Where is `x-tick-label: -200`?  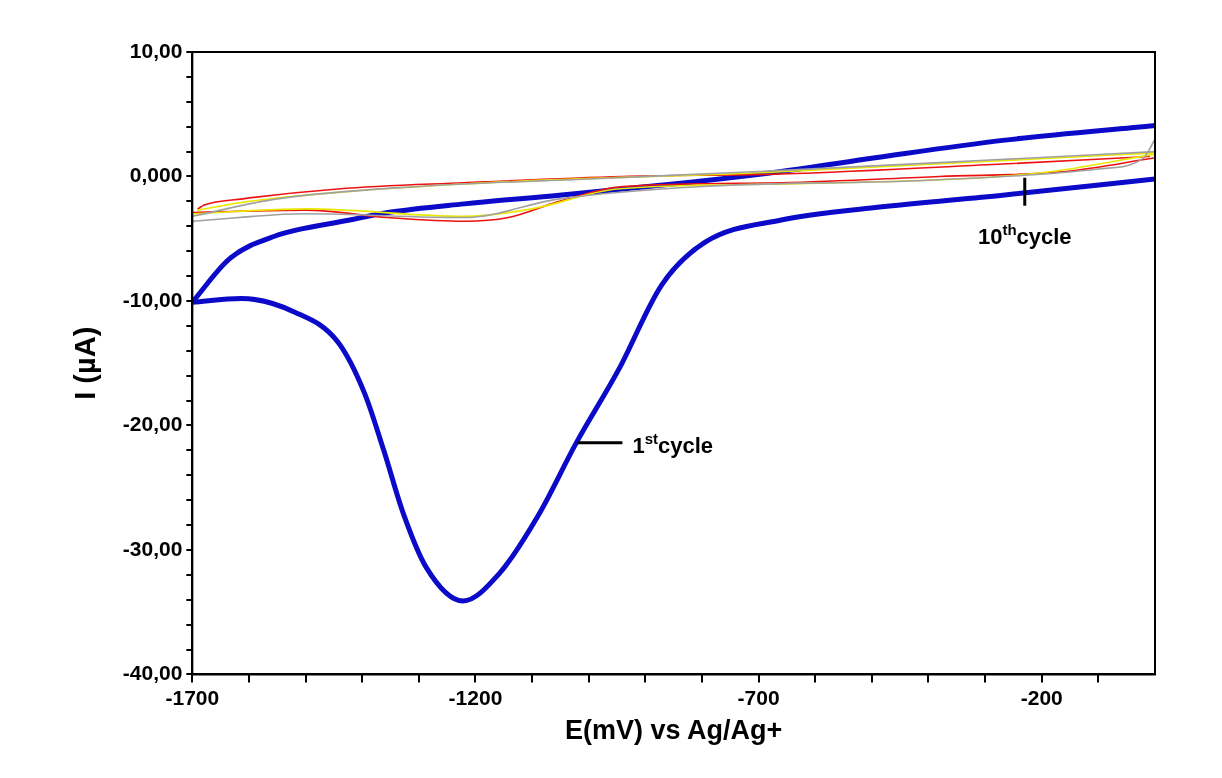 x-tick-label: -200 is located at coordinates (1041, 697).